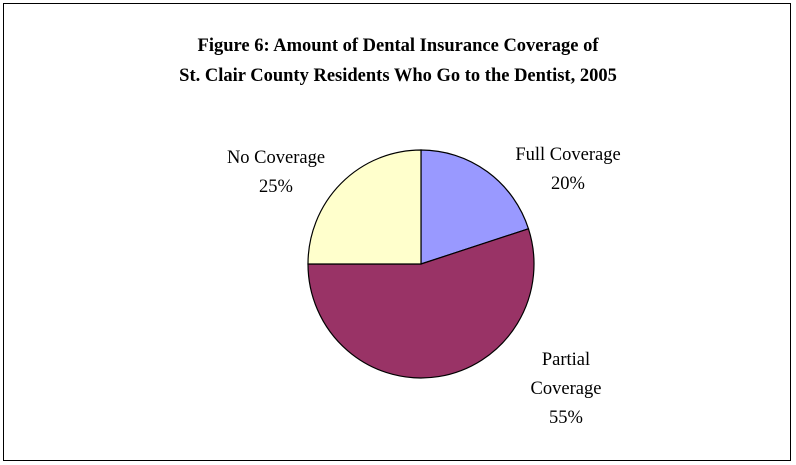 The height and width of the screenshot is (465, 796). What do you see at coordinates (568, 184) in the screenshot?
I see `data-label: 20%` at bounding box center [568, 184].